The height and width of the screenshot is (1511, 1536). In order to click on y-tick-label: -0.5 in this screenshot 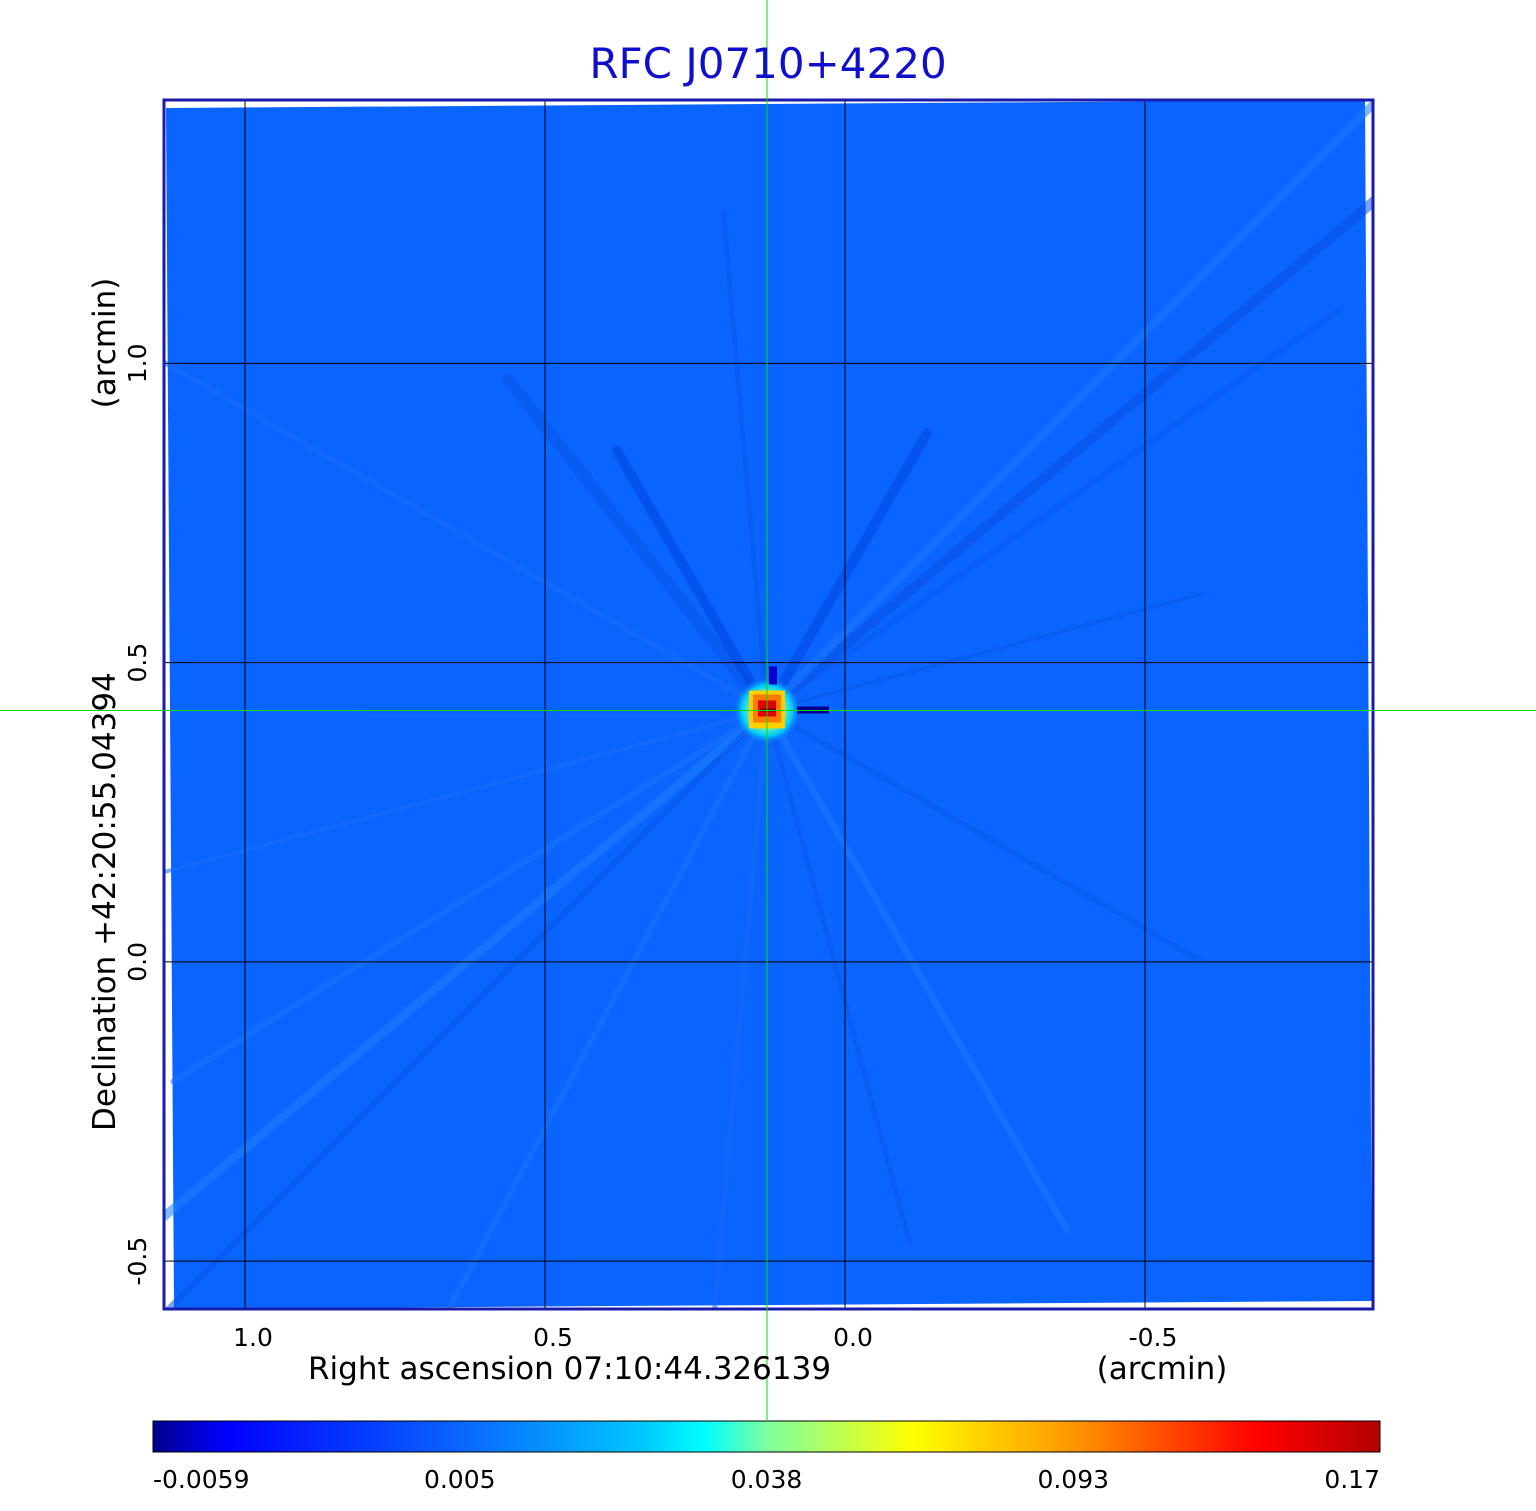, I will do `click(137, 1261)`.